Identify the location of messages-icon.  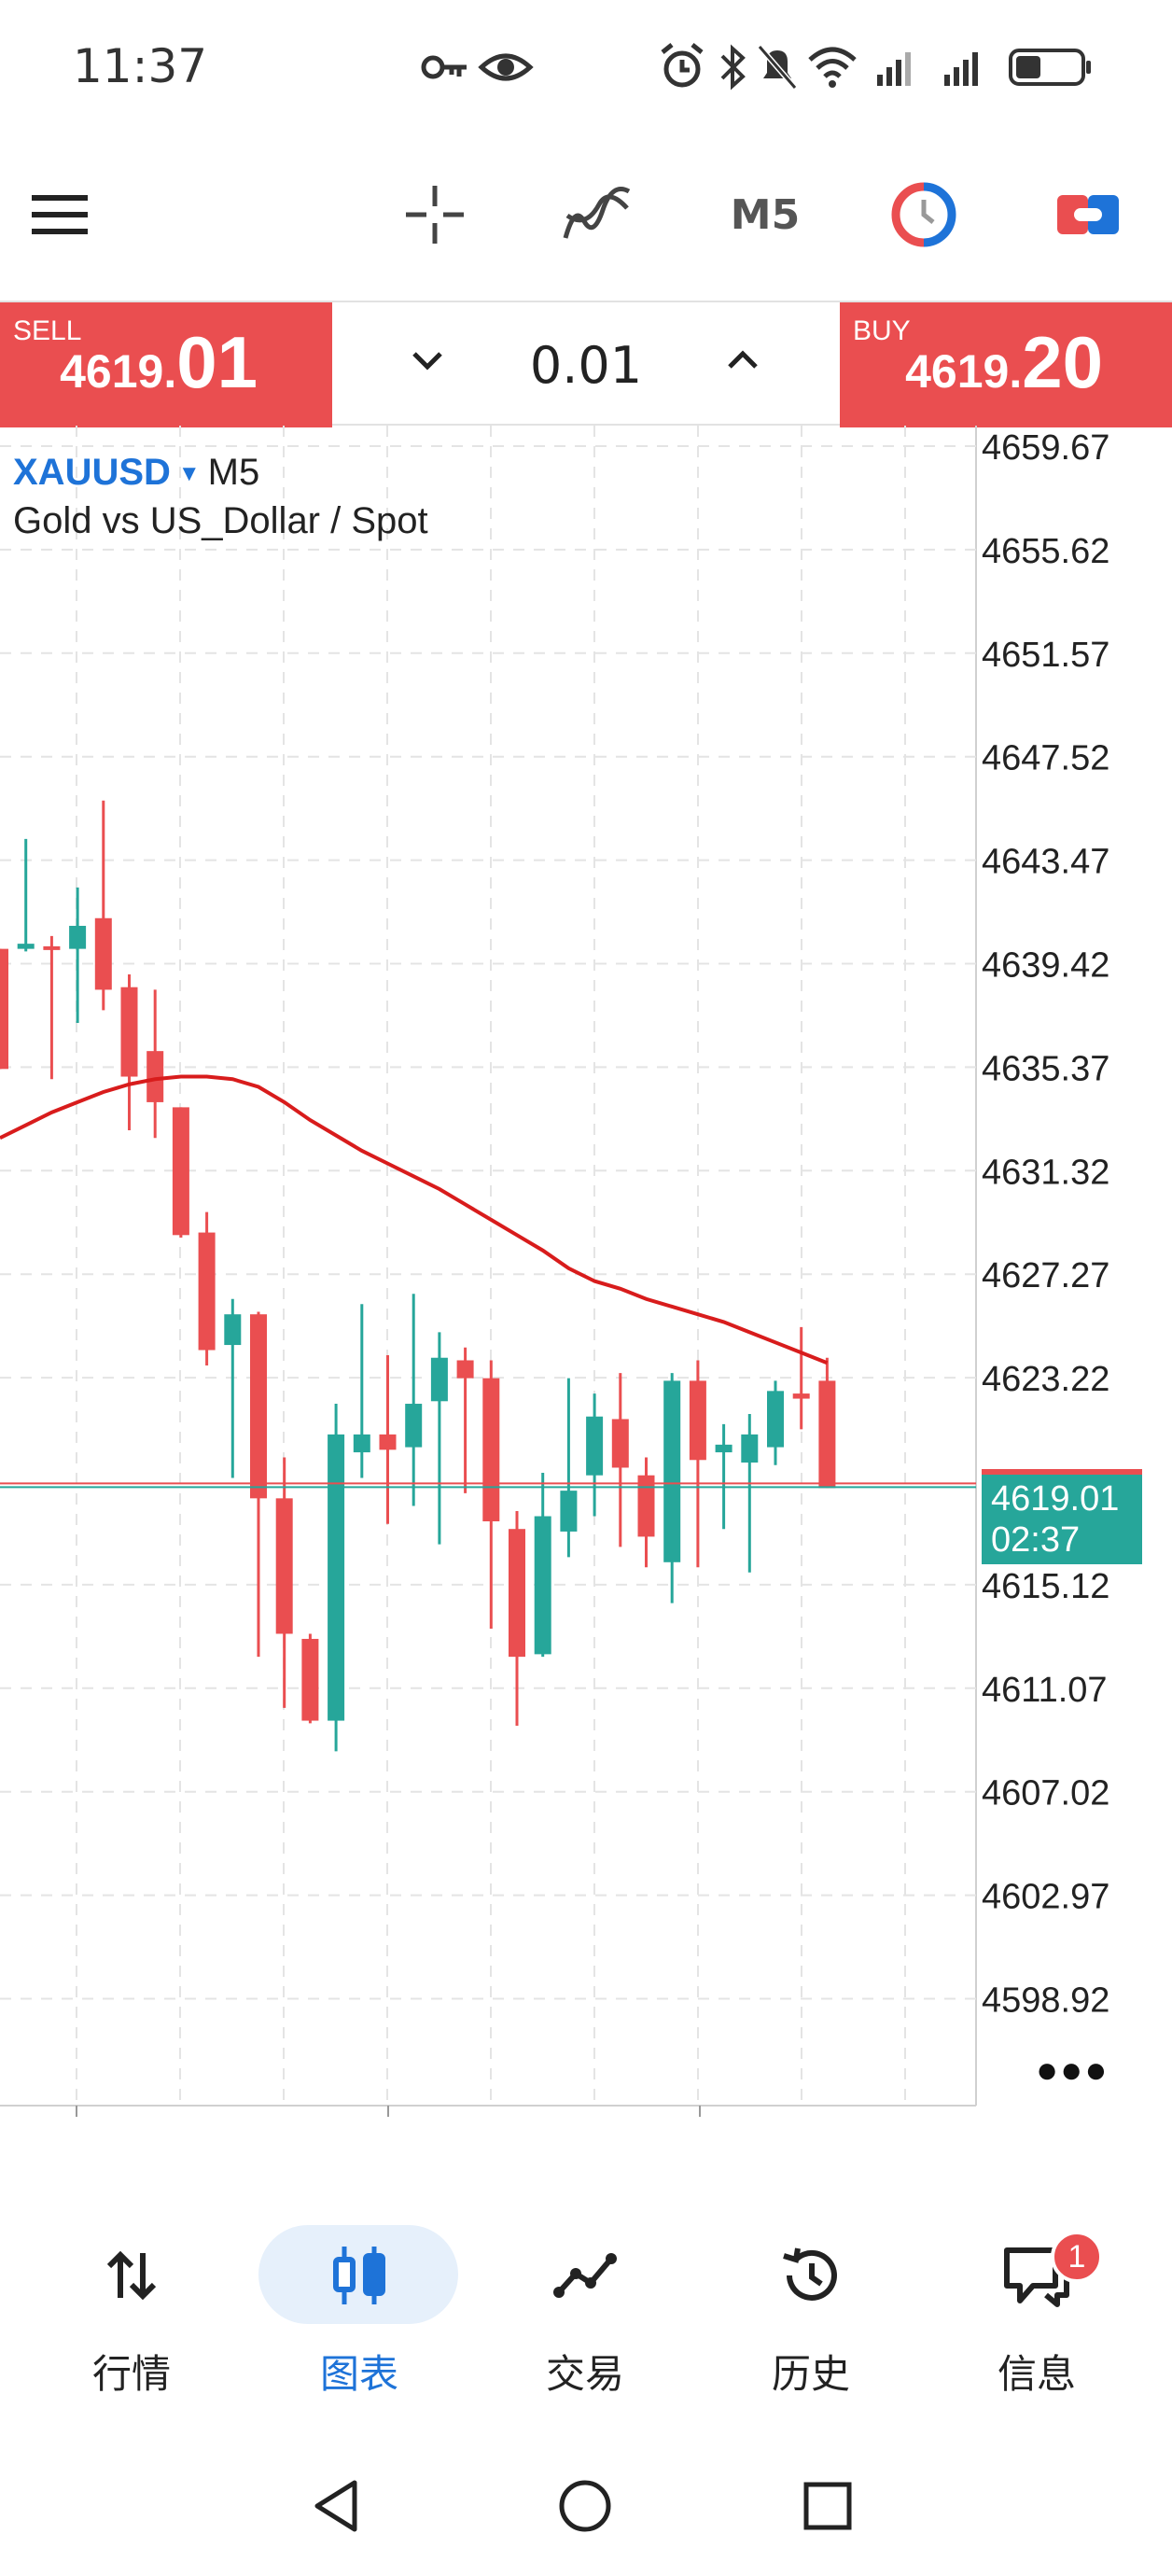
(1037, 2275).